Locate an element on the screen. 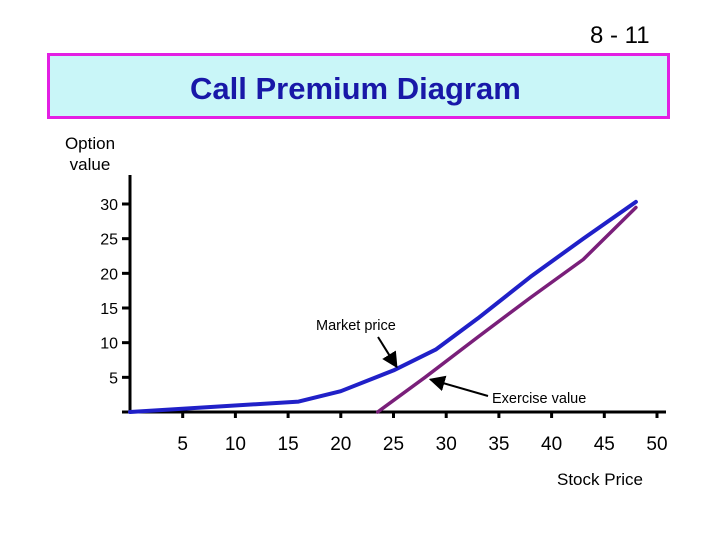 The height and width of the screenshot is (540, 720). y-tick-label: 20 is located at coordinates (109, 274).